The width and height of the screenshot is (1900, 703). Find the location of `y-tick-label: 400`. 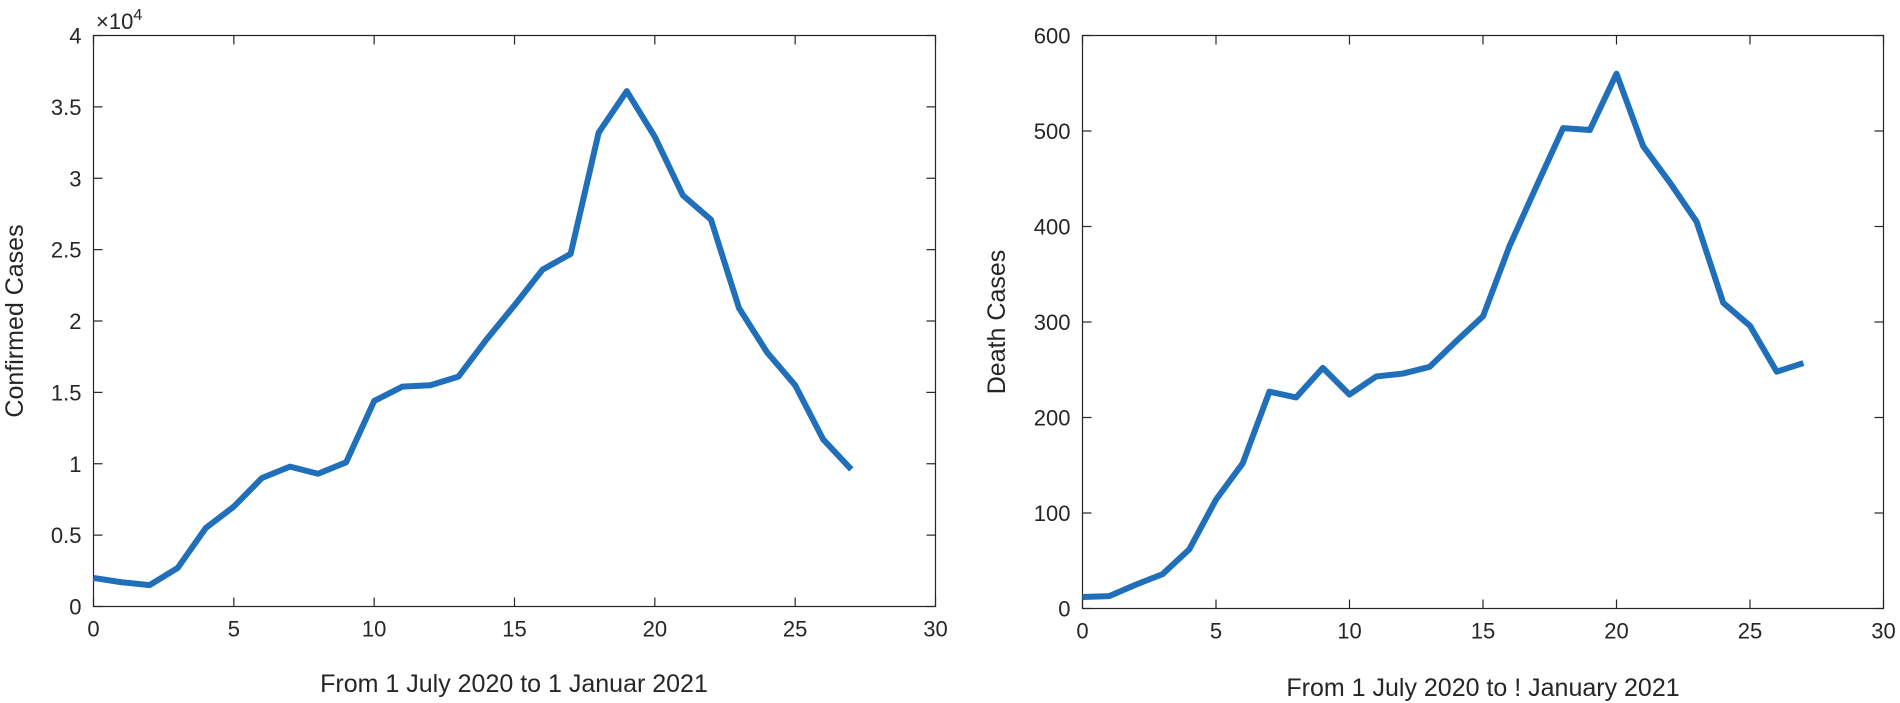

y-tick-label: 400 is located at coordinates (1052, 227).